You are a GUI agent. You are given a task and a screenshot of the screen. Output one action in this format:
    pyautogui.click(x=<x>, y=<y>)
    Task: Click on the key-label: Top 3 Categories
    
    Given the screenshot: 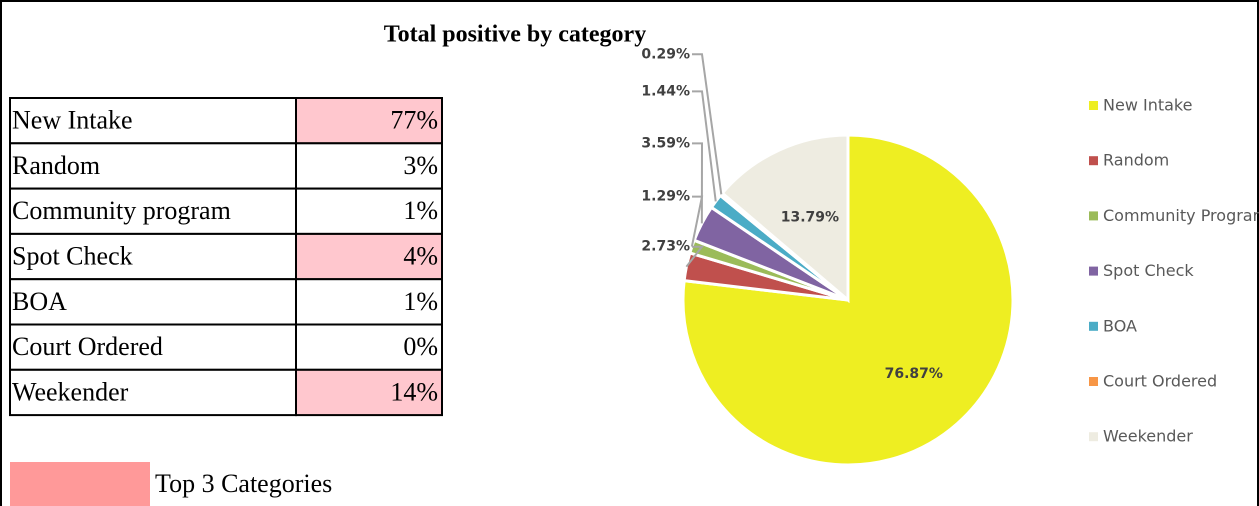 What is the action you would take?
    pyautogui.click(x=243, y=483)
    